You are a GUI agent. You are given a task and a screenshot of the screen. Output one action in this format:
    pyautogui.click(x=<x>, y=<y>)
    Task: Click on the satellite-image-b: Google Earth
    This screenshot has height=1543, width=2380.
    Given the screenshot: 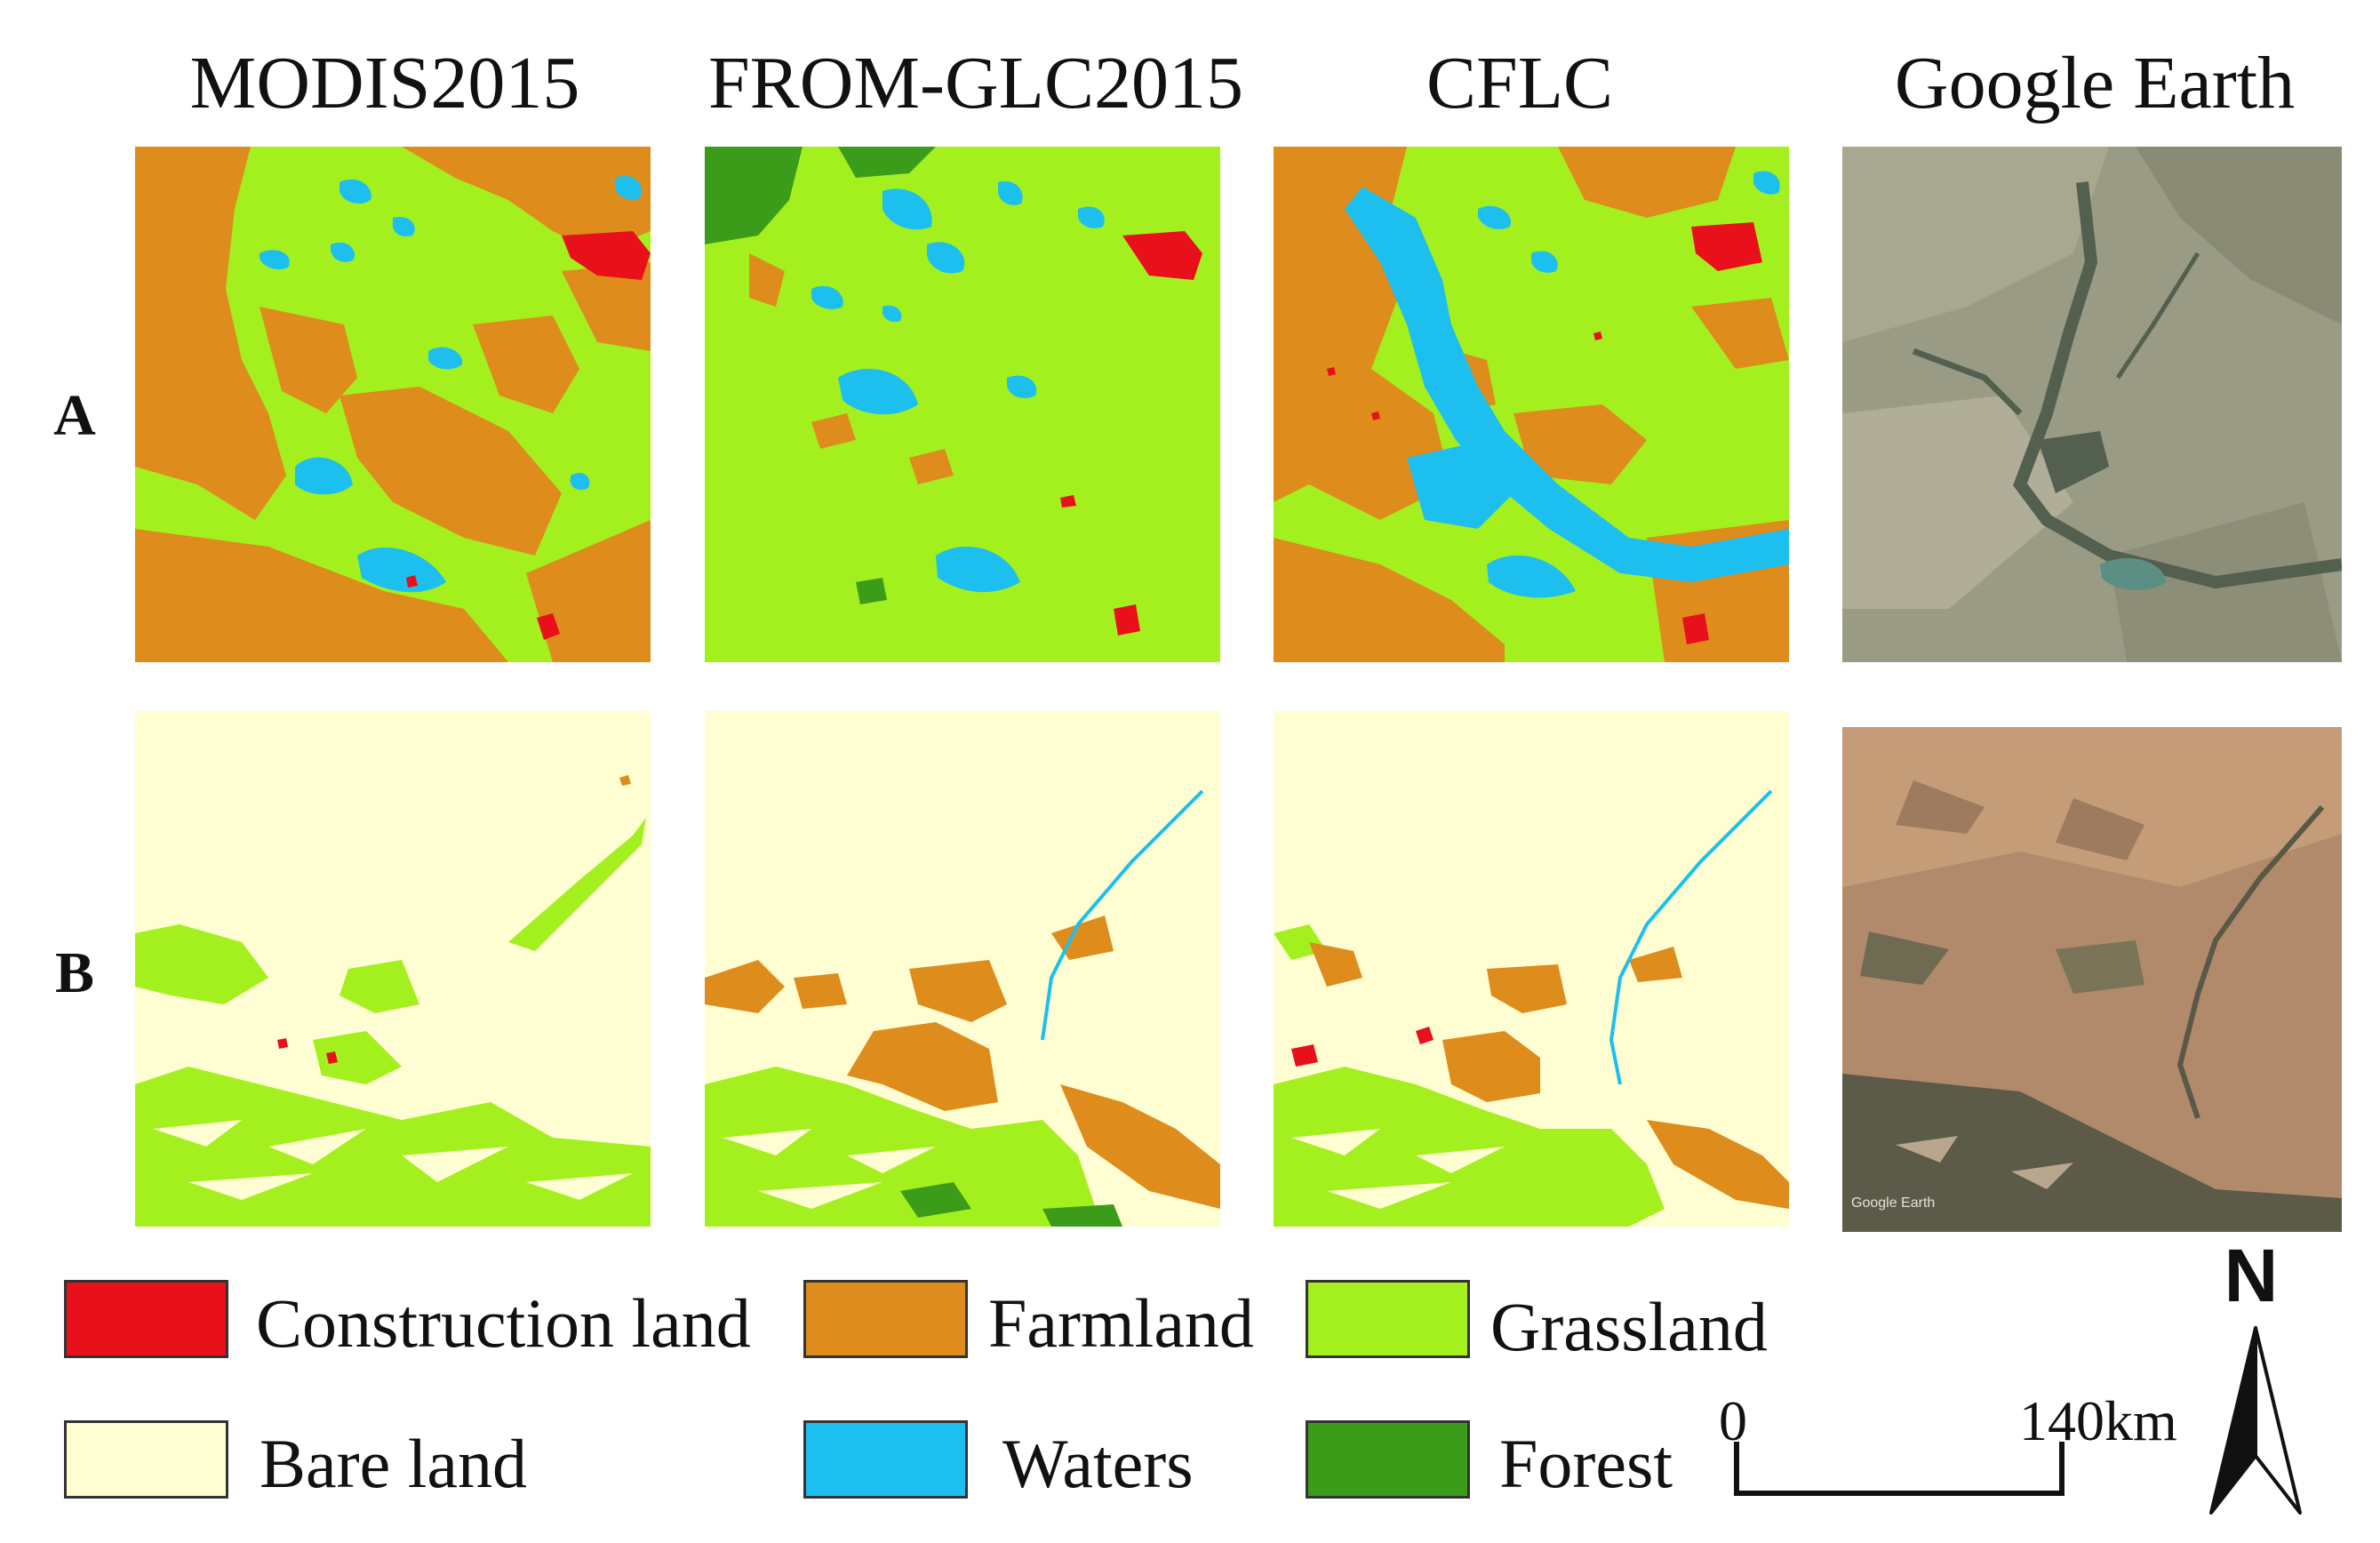 What is the action you would take?
    pyautogui.click(x=2092, y=980)
    